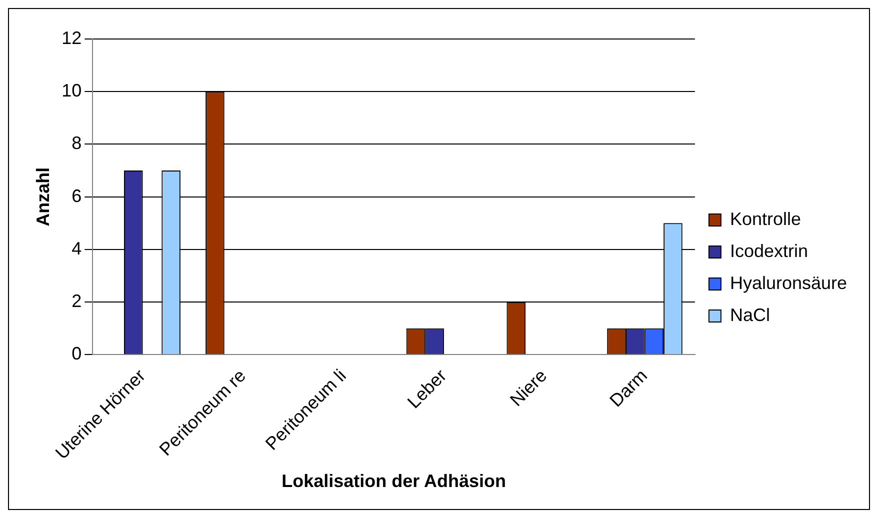 The width and height of the screenshot is (881, 522). I want to click on y-tick-label: 8, so click(77, 143).